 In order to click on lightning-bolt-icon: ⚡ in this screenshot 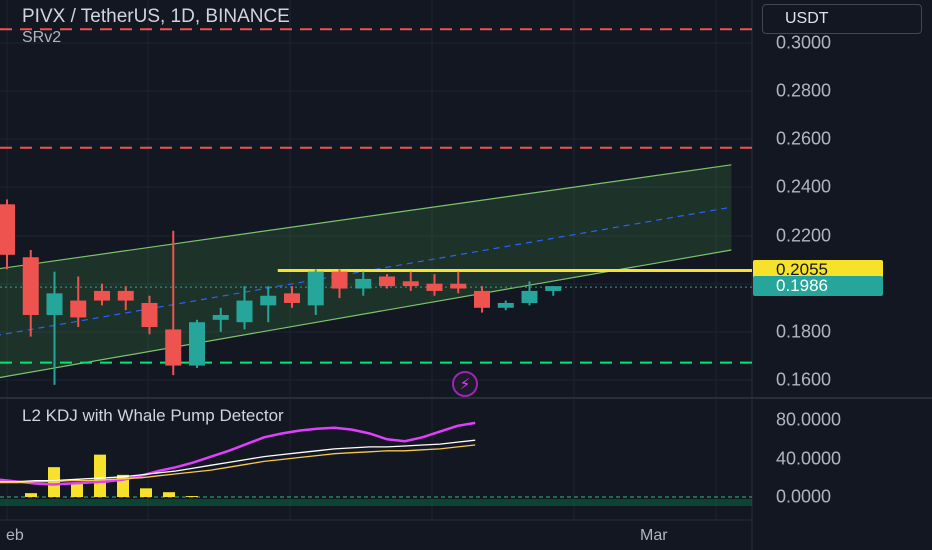, I will do `click(465, 384)`.